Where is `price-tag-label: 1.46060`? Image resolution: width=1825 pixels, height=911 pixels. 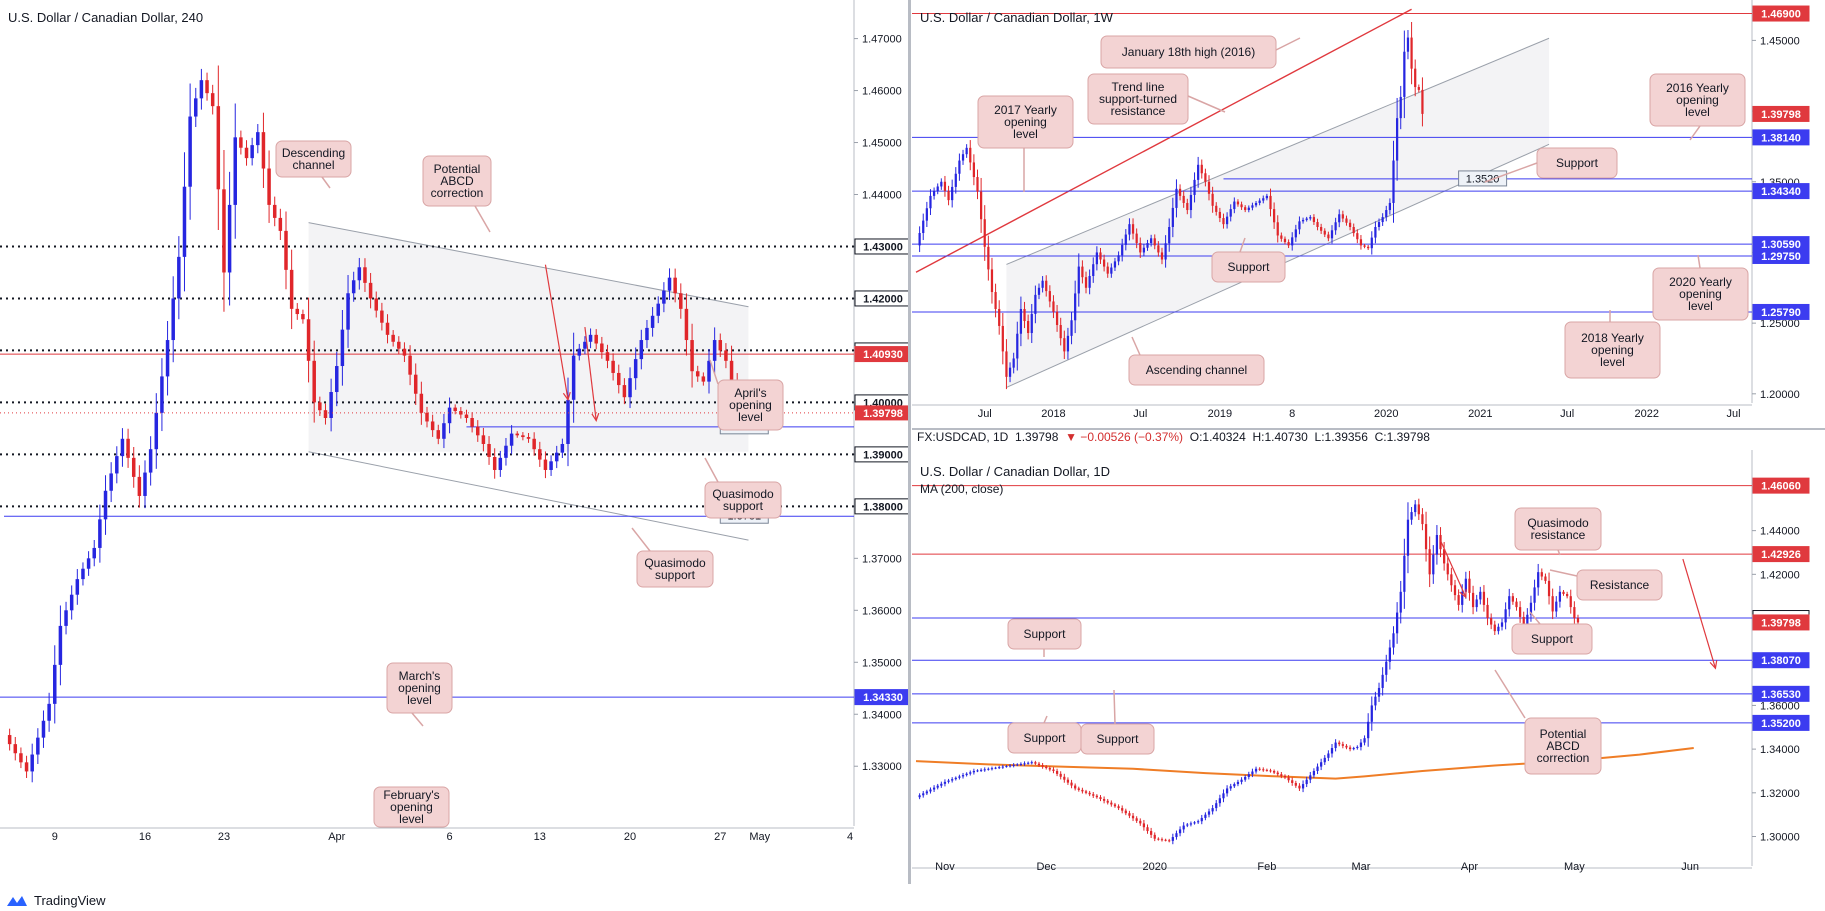 price-tag-label: 1.46060 is located at coordinates (1781, 487).